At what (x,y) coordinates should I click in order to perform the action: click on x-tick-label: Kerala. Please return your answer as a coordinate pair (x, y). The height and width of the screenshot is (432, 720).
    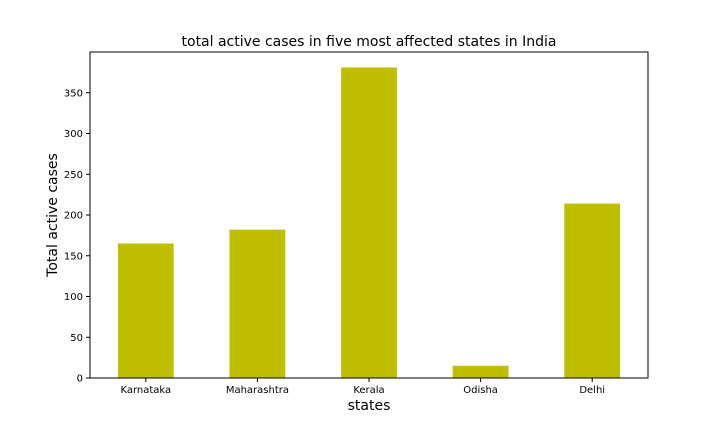
    Looking at the image, I should click on (368, 390).